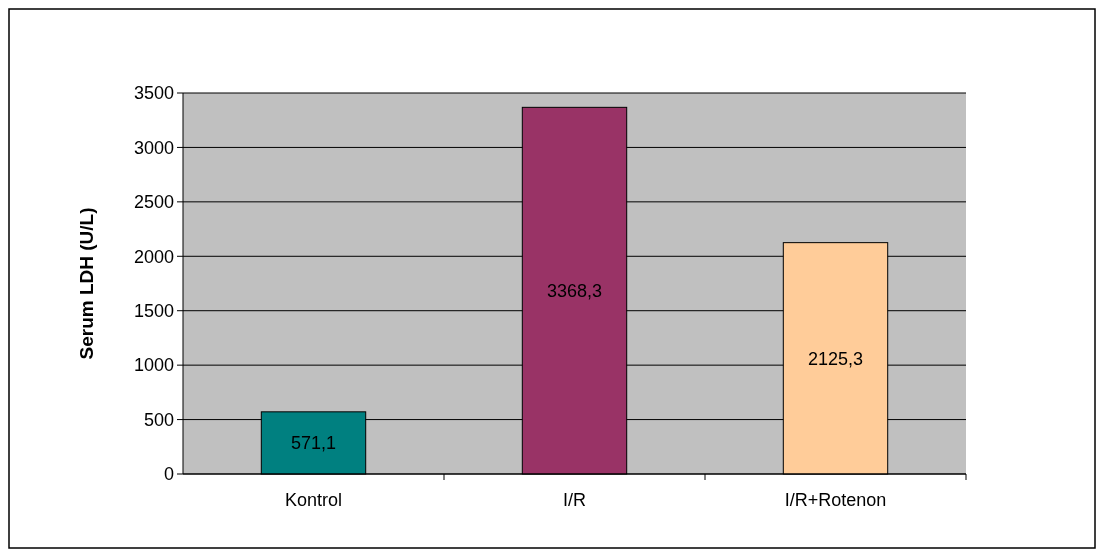 This screenshot has height=557, width=1104. What do you see at coordinates (168, 474) in the screenshot?
I see `y-tick-label: 0` at bounding box center [168, 474].